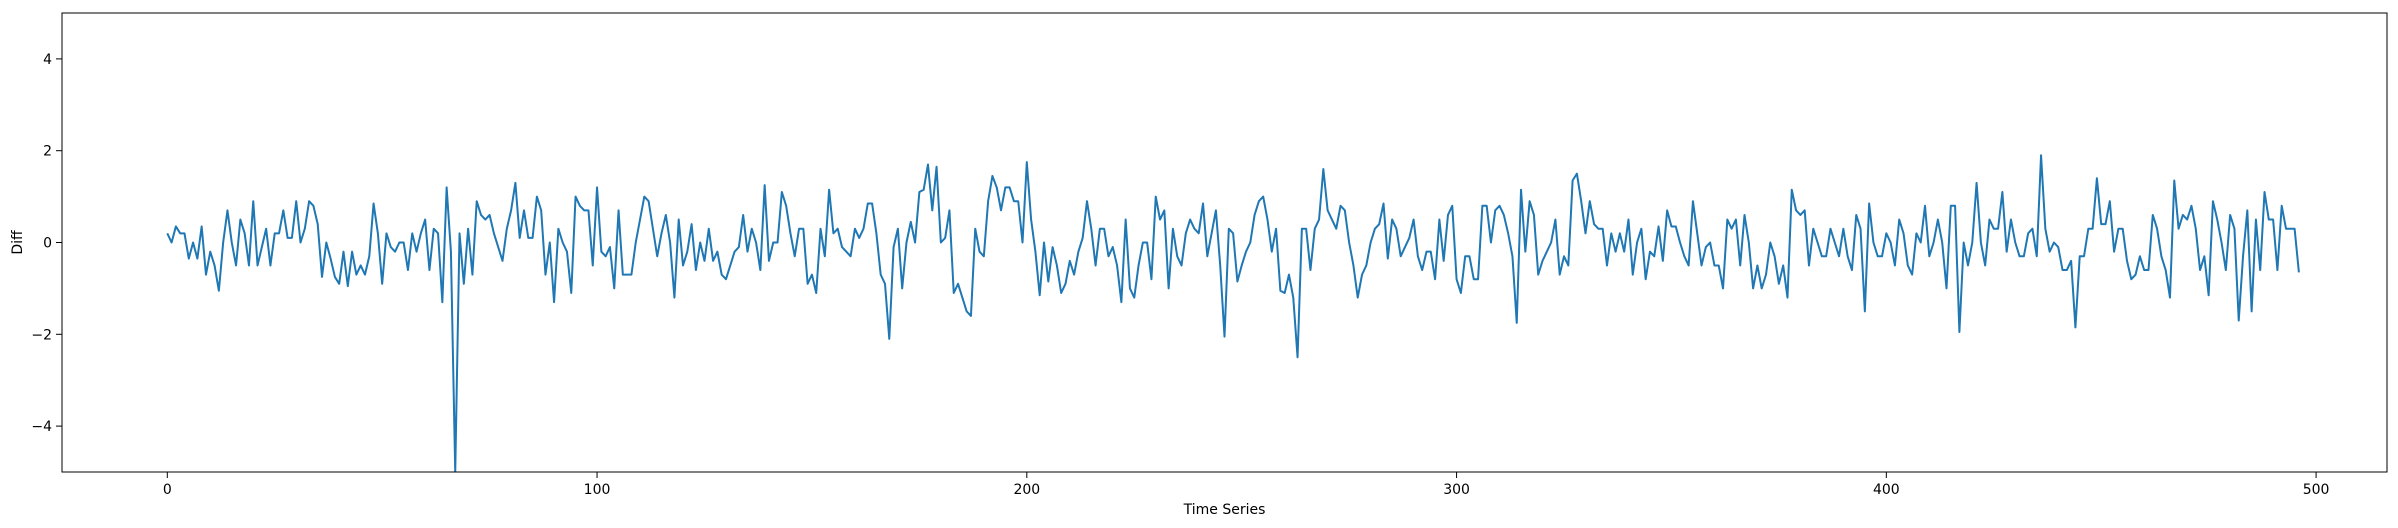  Describe the element at coordinates (47, 152) in the screenshot. I see `y-tick-label: 2` at that location.